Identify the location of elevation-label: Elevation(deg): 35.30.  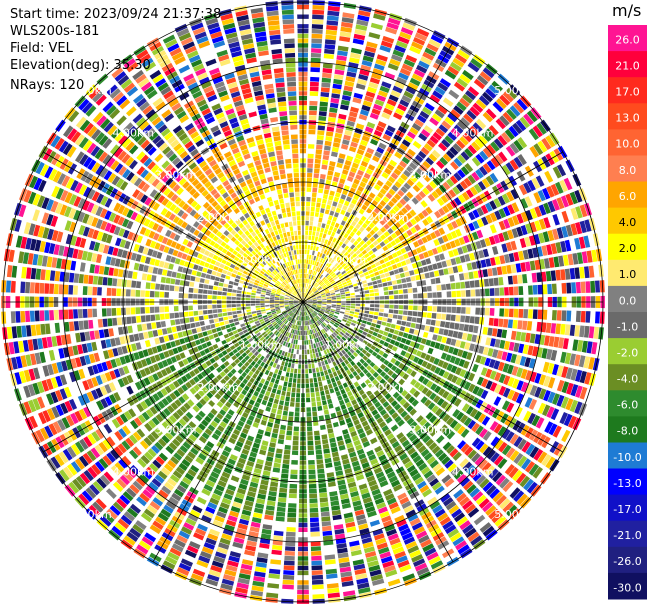
(80, 65).